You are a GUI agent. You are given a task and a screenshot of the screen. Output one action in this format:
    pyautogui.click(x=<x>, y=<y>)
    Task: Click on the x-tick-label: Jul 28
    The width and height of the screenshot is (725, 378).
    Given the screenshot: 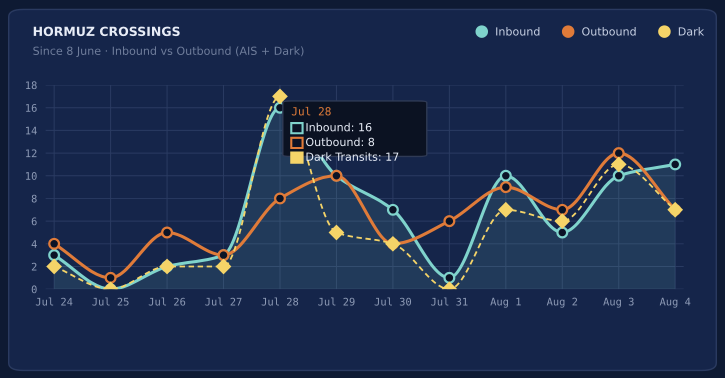 What is the action you would take?
    pyautogui.click(x=280, y=302)
    